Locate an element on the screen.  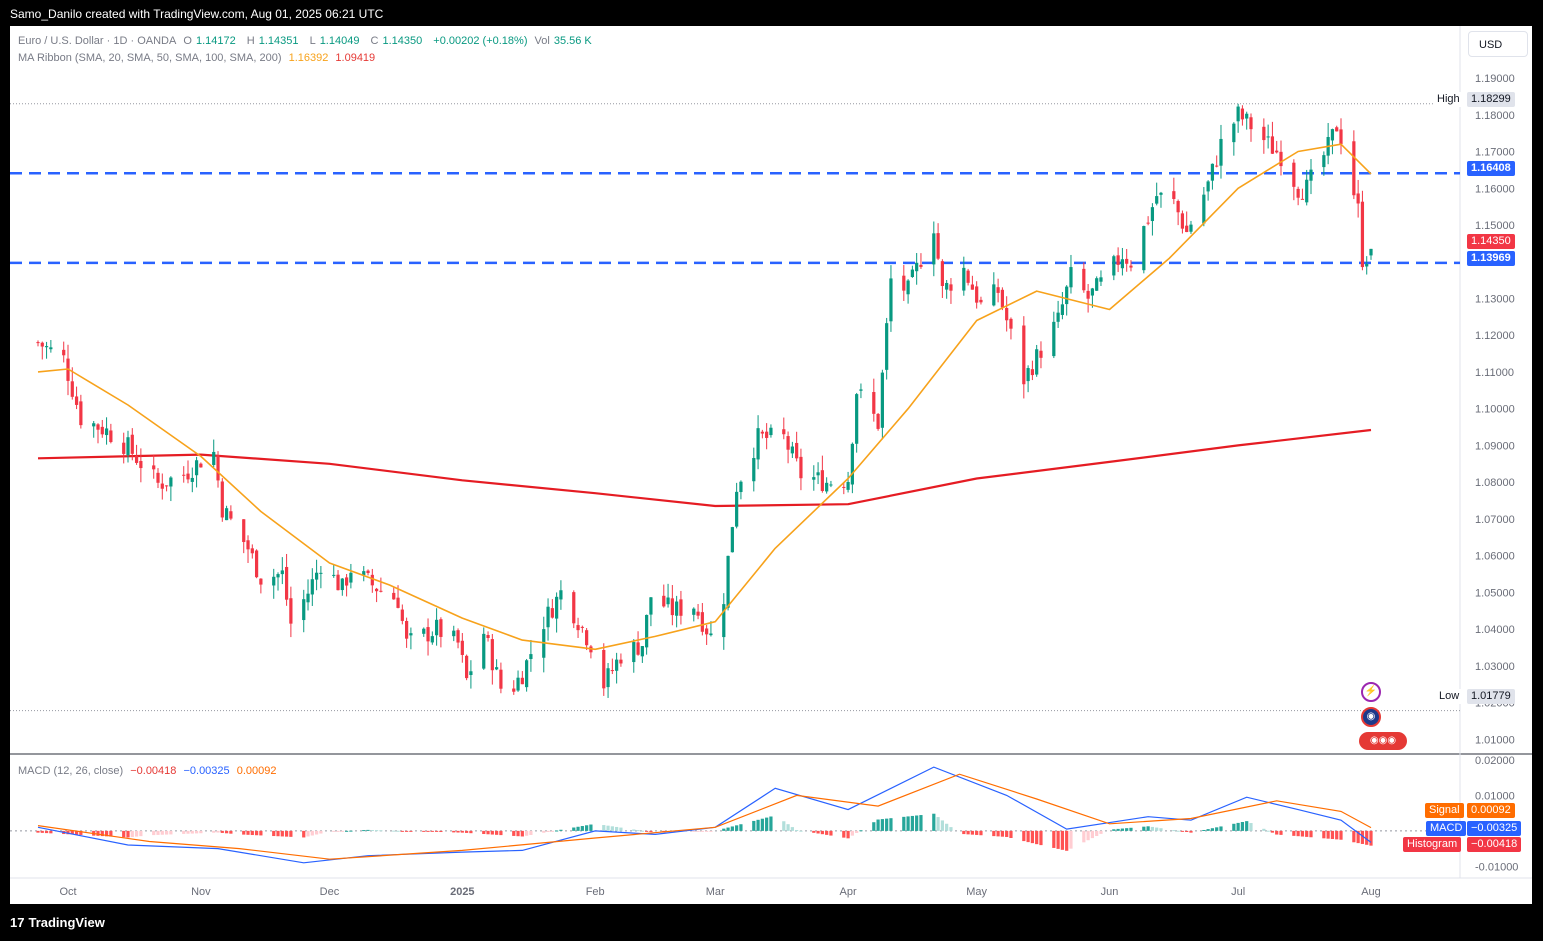
flags-event-icon: ◉◉◉ is located at coordinates (1383, 741).